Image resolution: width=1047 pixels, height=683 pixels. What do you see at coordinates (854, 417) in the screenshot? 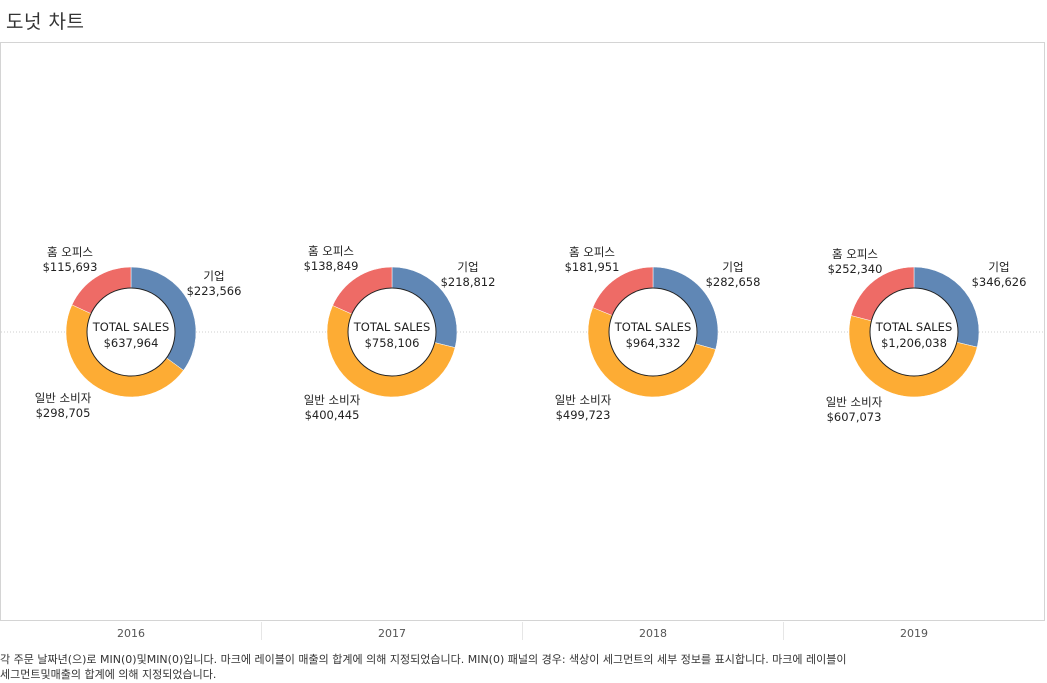
I see `slice-label-value-consumer-2019: $607,073` at bounding box center [854, 417].